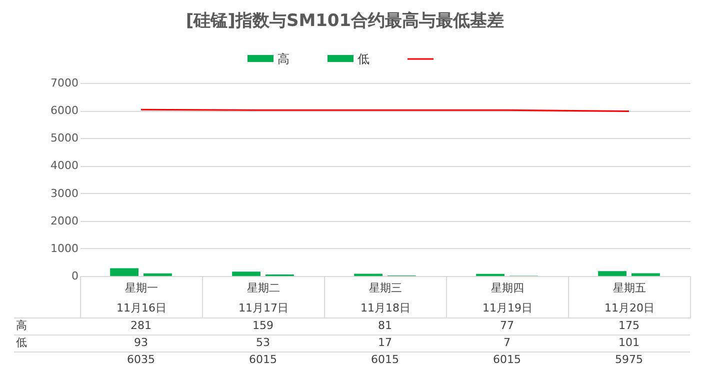 The width and height of the screenshot is (704, 383). I want to click on data-label: 5975, so click(629, 359).